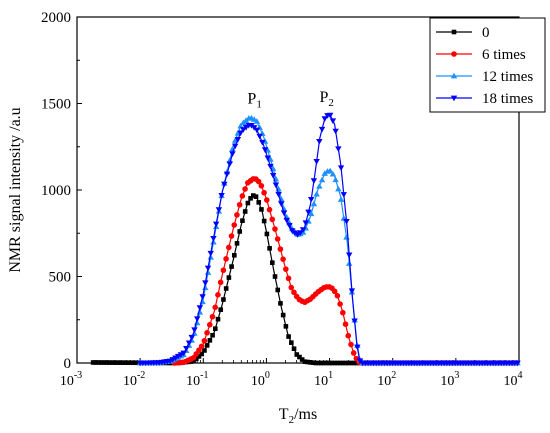  Describe the element at coordinates (486, 33) in the screenshot. I see `legend-label: 0` at that location.